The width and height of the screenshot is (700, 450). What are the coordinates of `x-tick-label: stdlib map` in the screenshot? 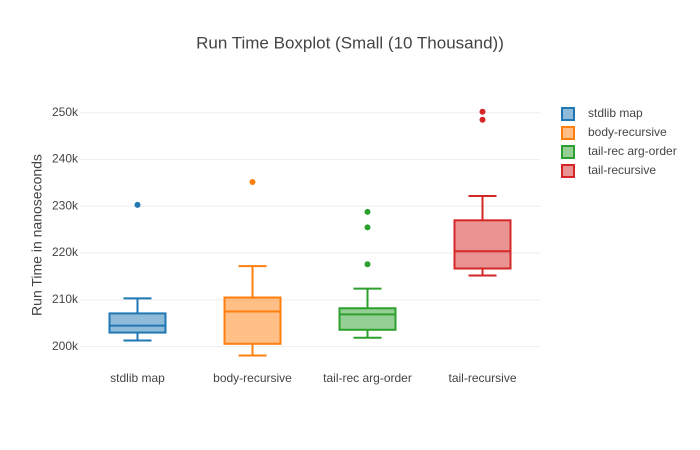 It's located at (137, 378).